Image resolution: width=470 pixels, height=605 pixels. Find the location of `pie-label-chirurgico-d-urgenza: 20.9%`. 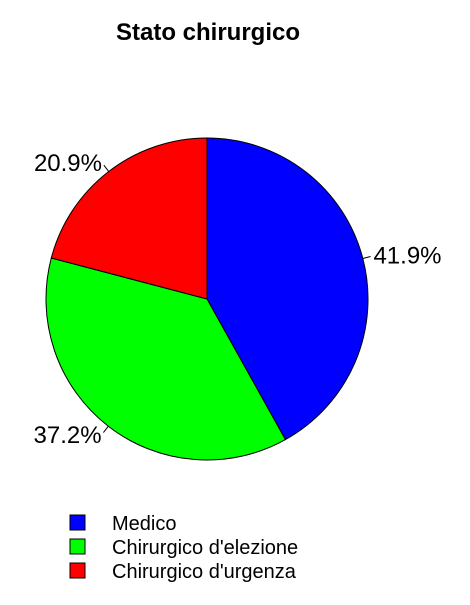

pie-label-chirurgico-d-urgenza: 20.9% is located at coordinates (68, 163).